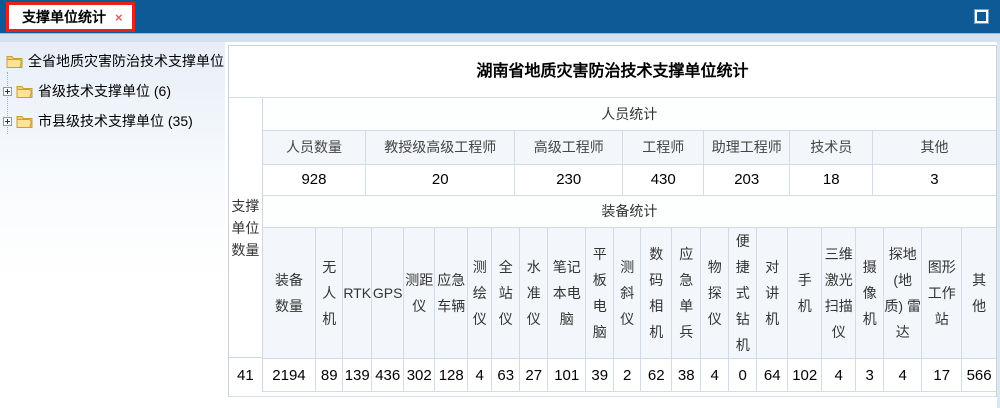 This screenshot has height=408, width=1000. What do you see at coordinates (600, 375) in the screenshot?
I see `equipment-value: 39` at bounding box center [600, 375].